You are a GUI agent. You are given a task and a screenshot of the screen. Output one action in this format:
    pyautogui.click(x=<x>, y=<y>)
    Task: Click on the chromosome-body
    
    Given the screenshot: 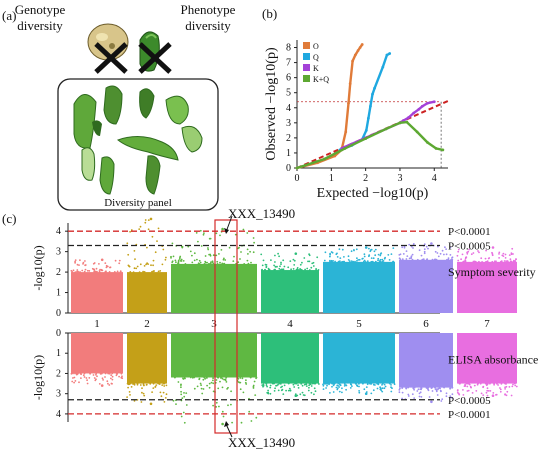 What is the action you would take?
    pyautogui.click(x=147, y=292)
    